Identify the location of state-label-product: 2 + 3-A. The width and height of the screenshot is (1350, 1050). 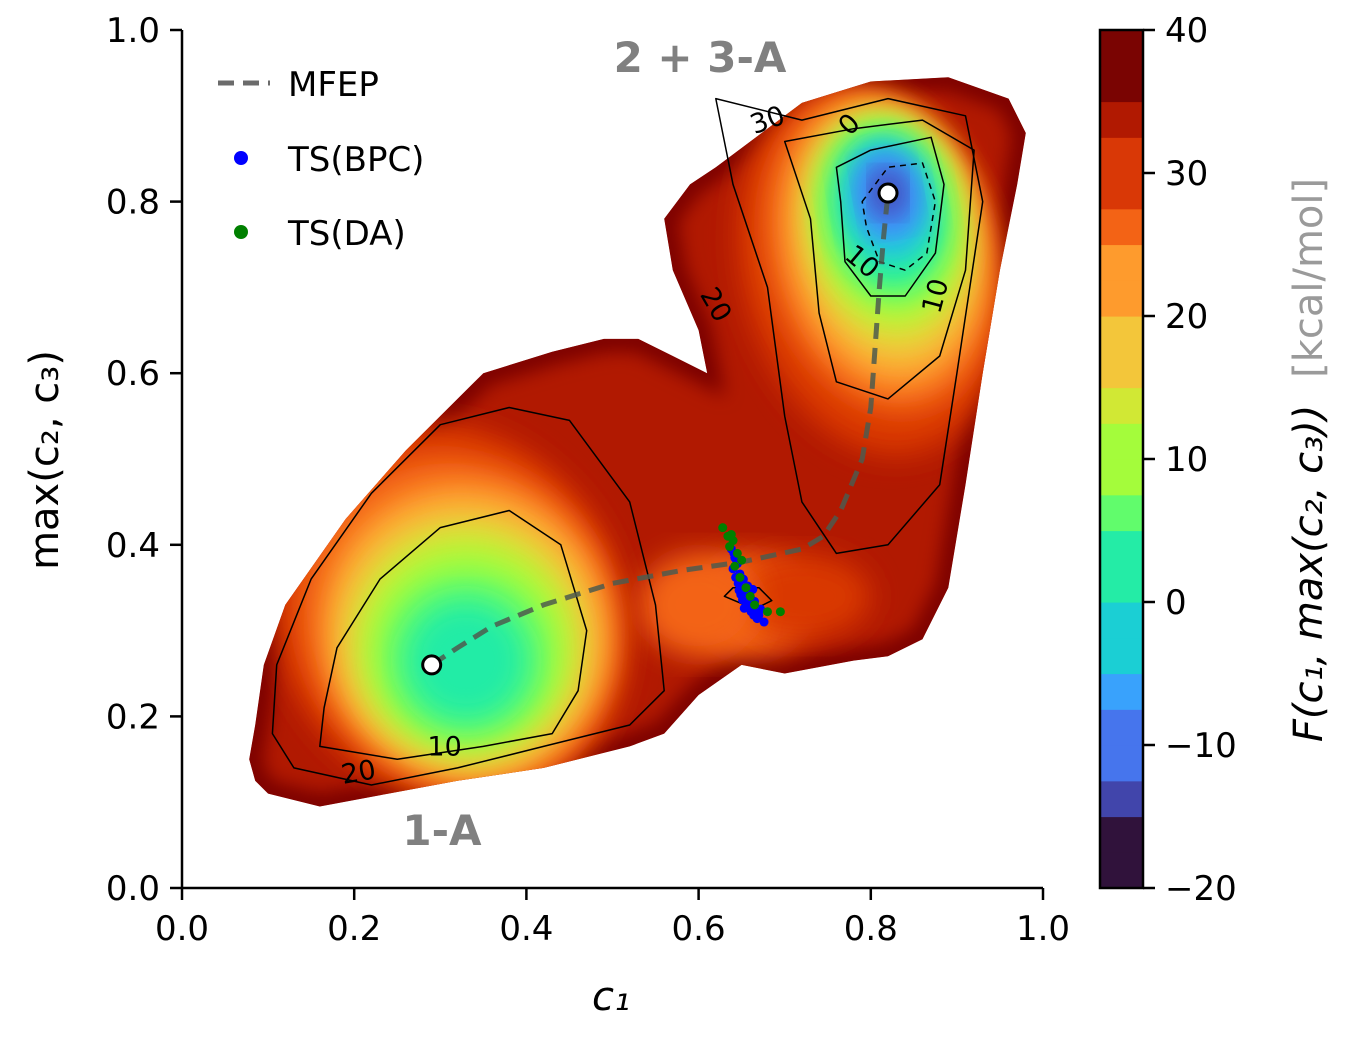
(700, 57).